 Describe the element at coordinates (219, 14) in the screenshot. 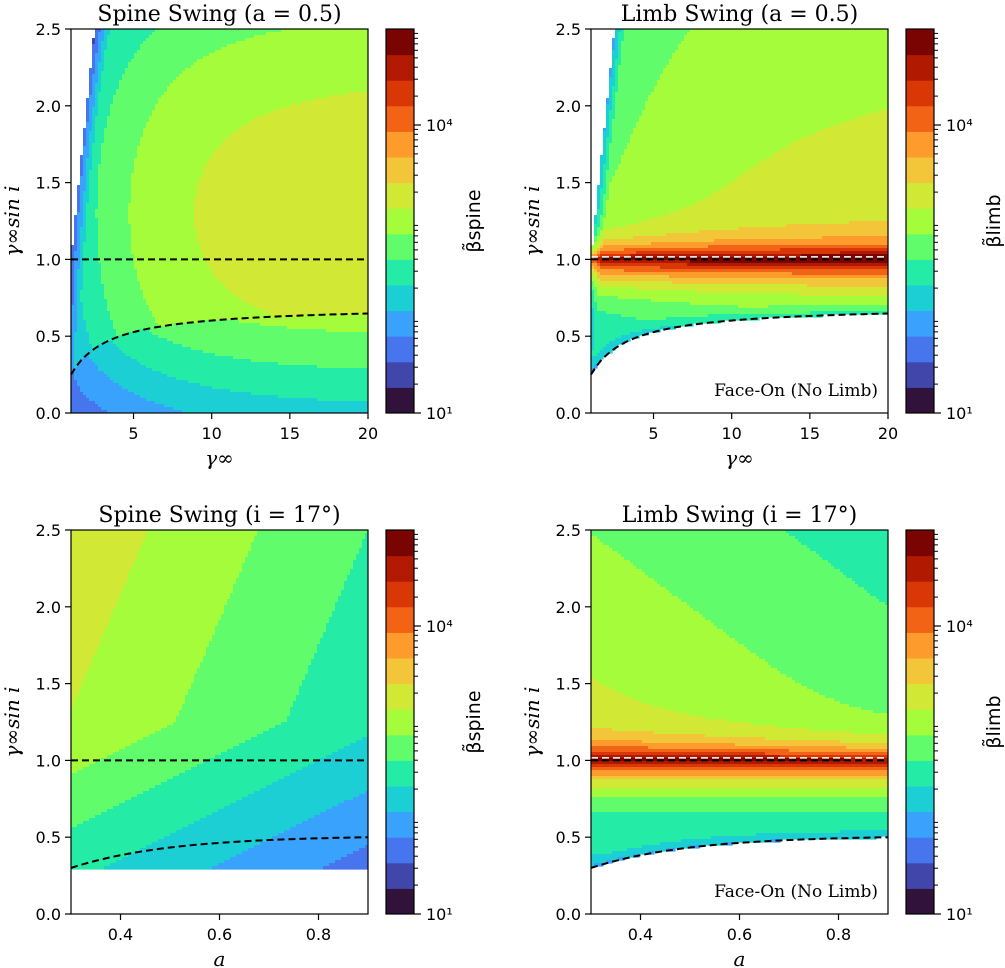

I see `chart-title: Spine Swing (a = 0.5)` at that location.